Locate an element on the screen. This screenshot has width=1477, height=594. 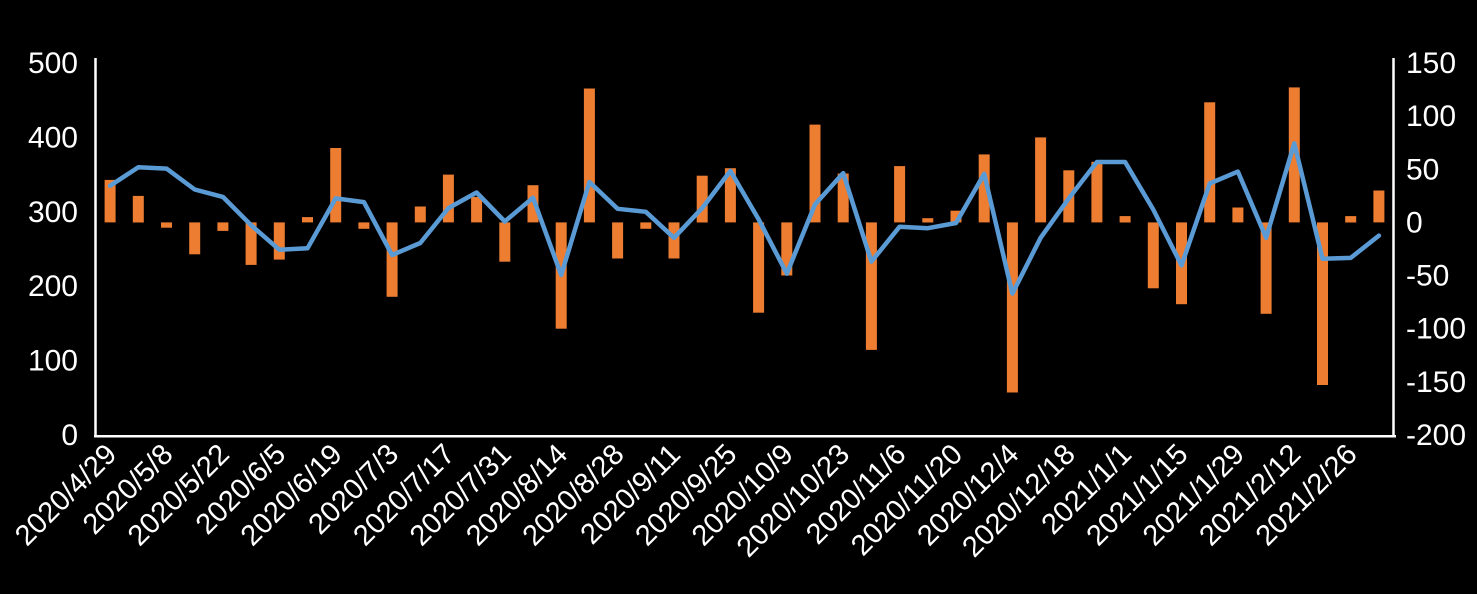
left-y-tick-label: 0 is located at coordinates (69, 435).